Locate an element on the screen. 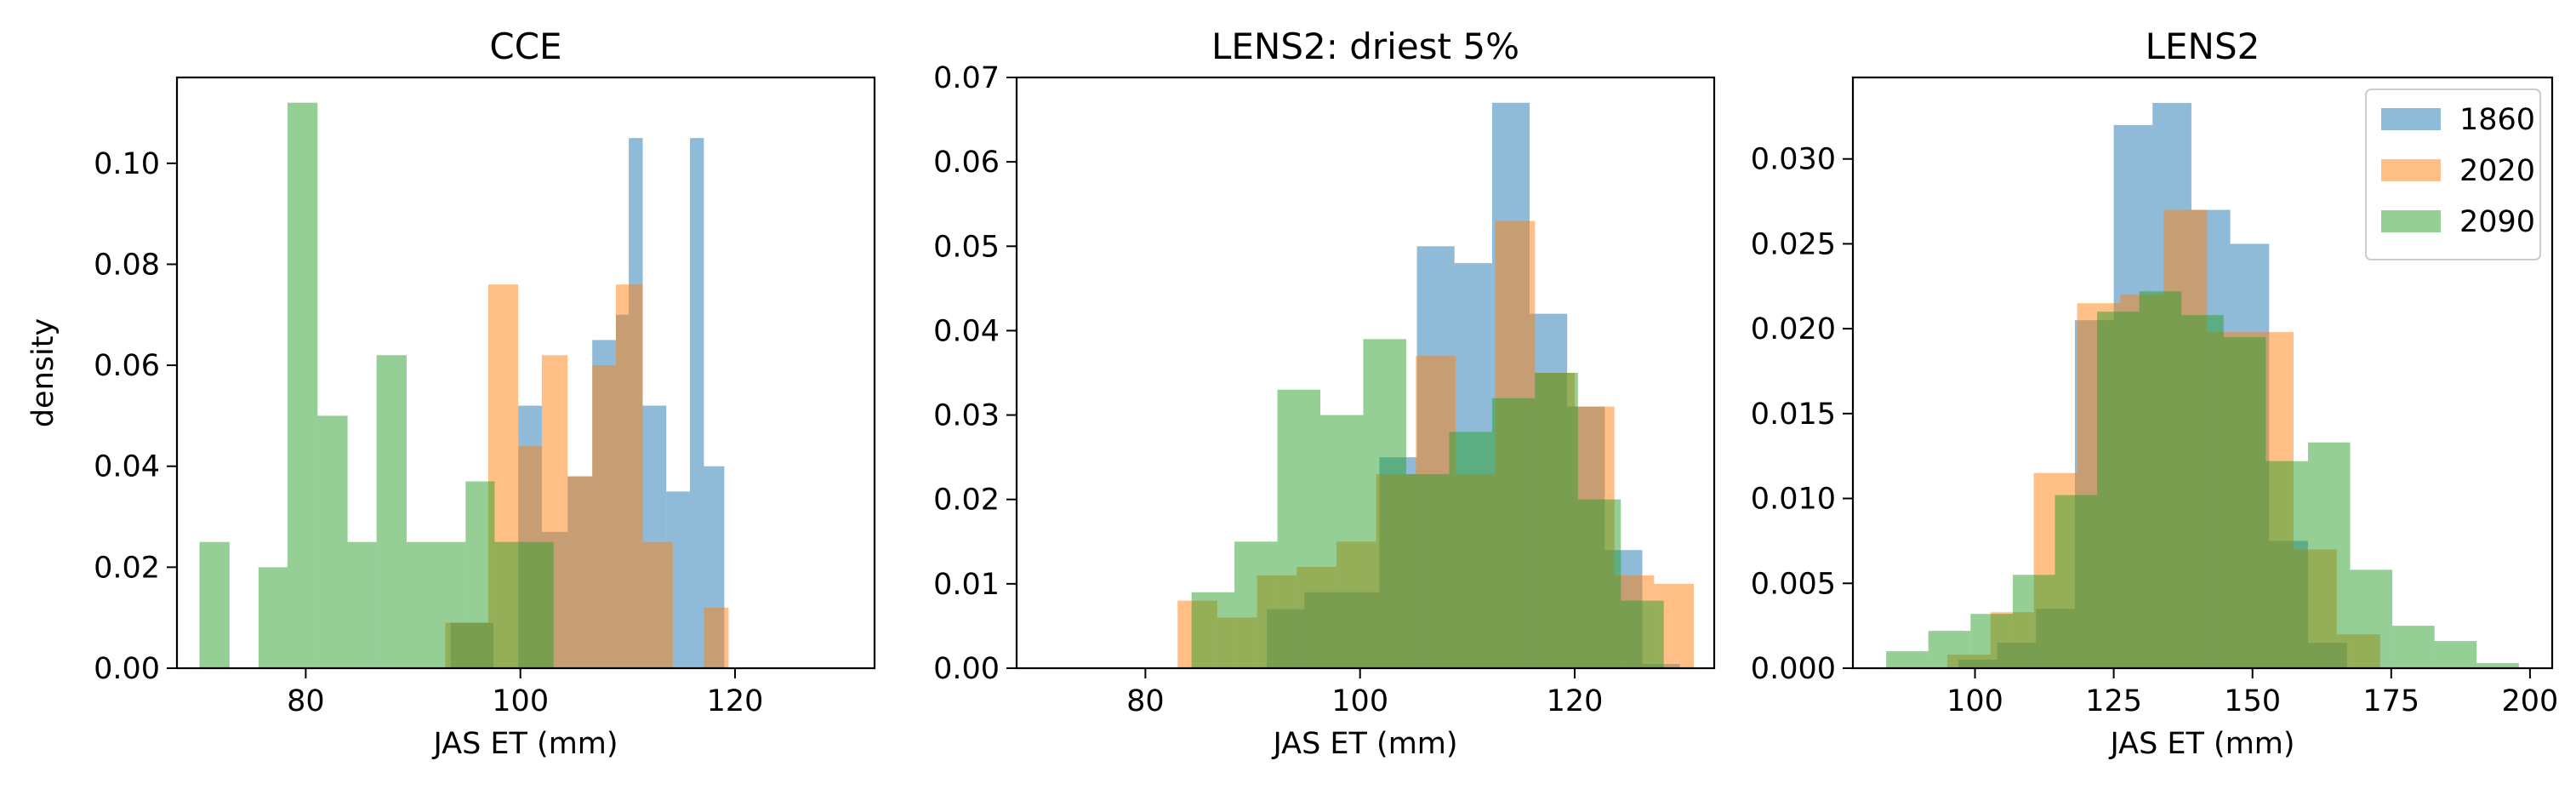 The height and width of the screenshot is (801, 2576). y-tick-label: 0.08 is located at coordinates (127, 265).